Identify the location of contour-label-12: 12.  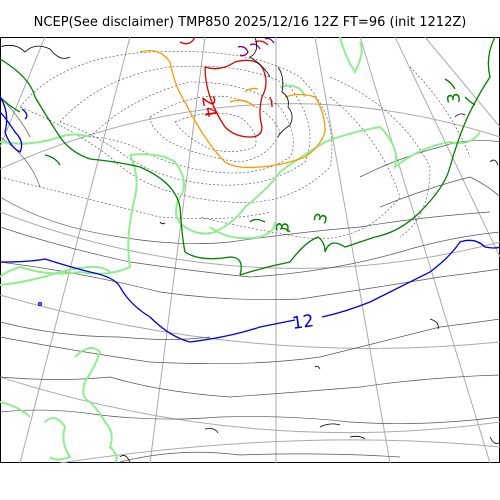
(303, 322).